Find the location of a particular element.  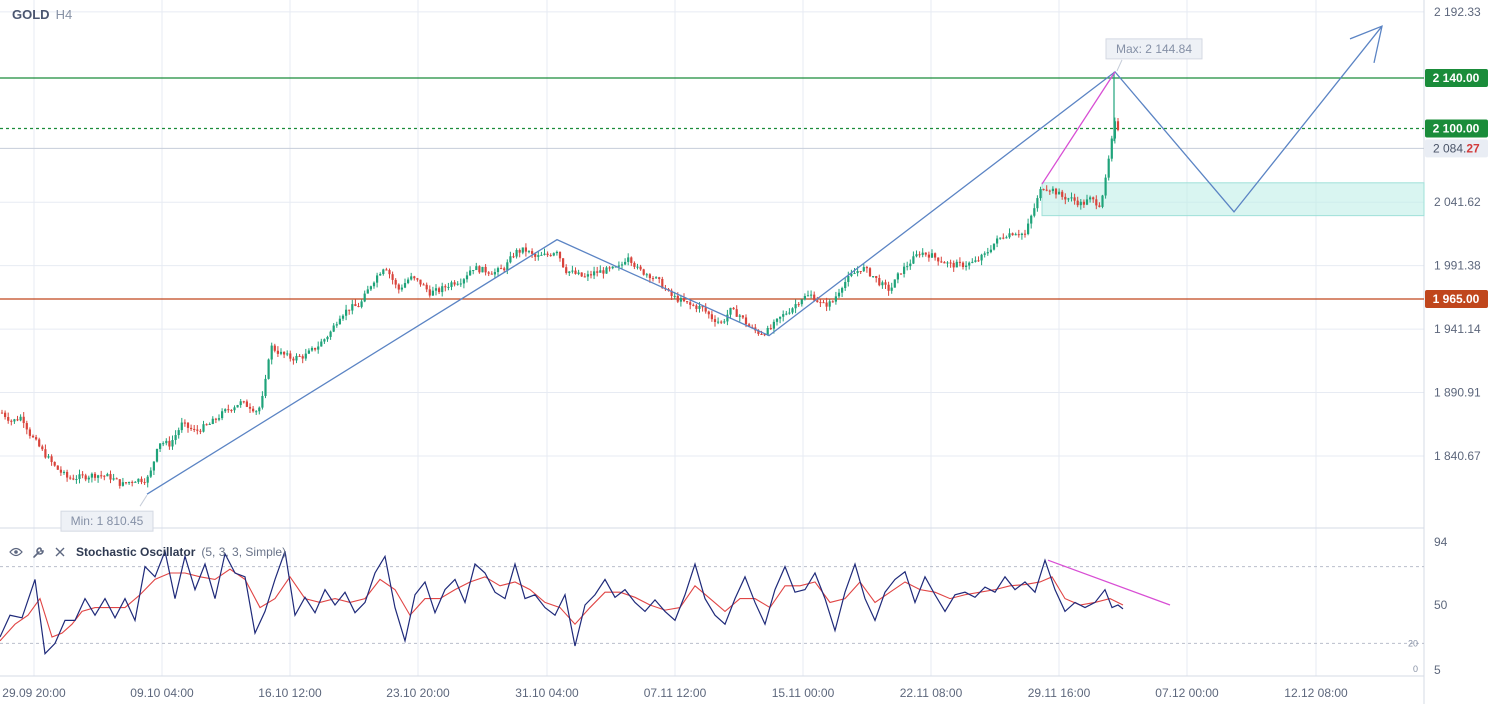

indicator-params: (5, 3, 3, Simple) is located at coordinates (244, 552).